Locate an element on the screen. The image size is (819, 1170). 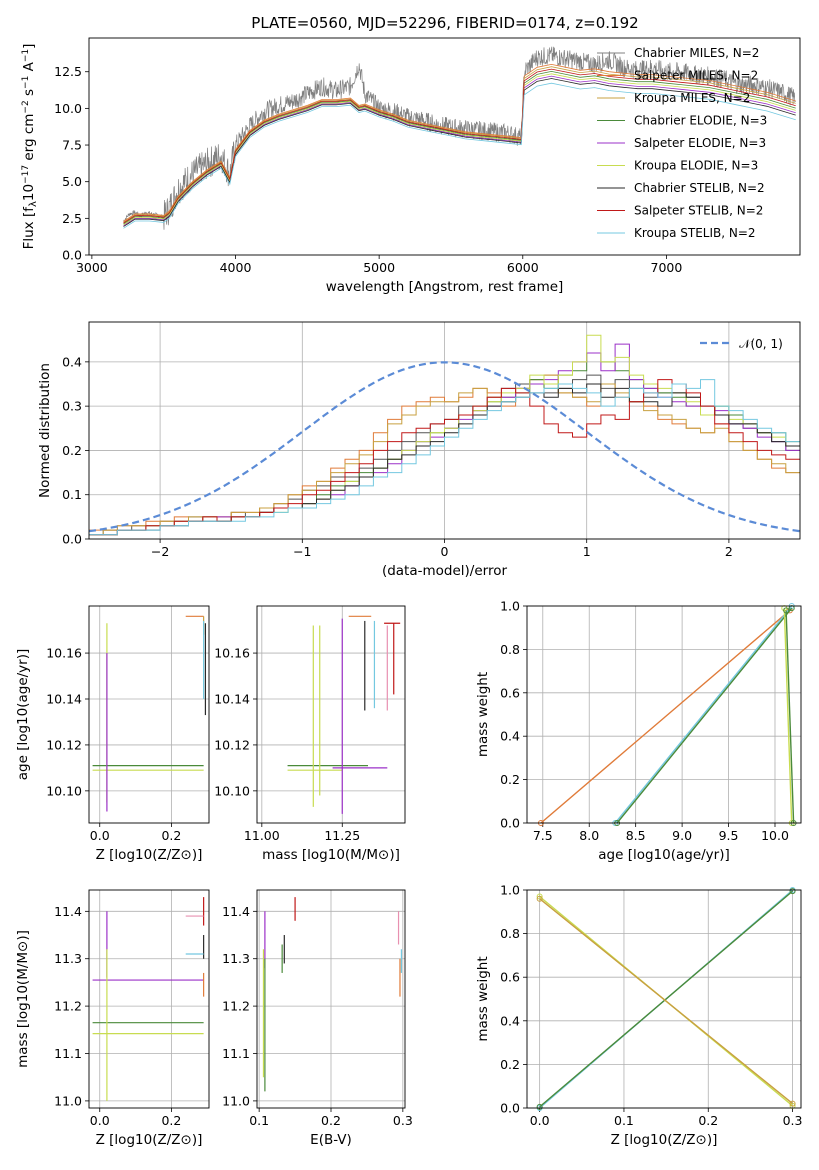
x-axis-label: wavelength [Angstrom, rest frame] is located at coordinates (445, 287).